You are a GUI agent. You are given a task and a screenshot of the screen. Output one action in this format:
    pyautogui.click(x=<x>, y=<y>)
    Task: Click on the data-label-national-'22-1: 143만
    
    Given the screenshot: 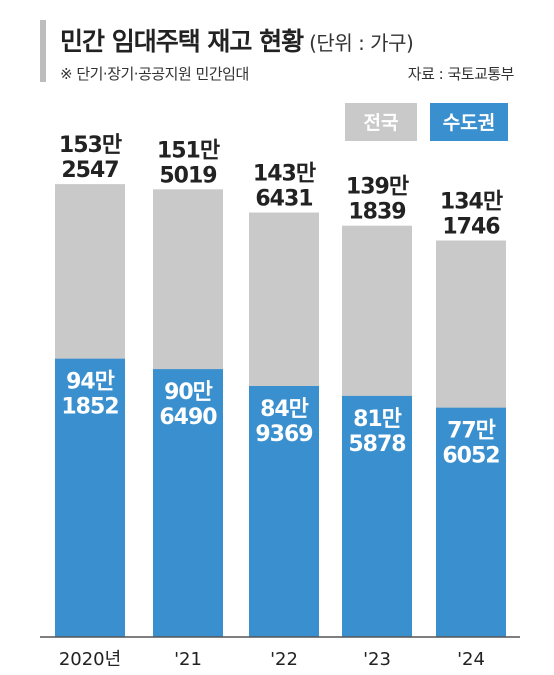 What is the action you would take?
    pyautogui.click(x=284, y=174)
    